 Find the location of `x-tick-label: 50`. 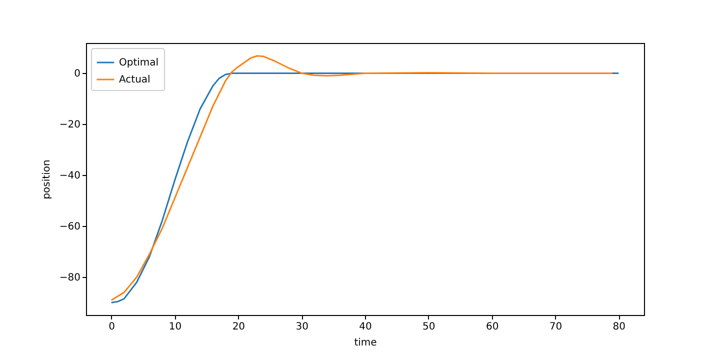

x-tick-label: 50 is located at coordinates (429, 327).